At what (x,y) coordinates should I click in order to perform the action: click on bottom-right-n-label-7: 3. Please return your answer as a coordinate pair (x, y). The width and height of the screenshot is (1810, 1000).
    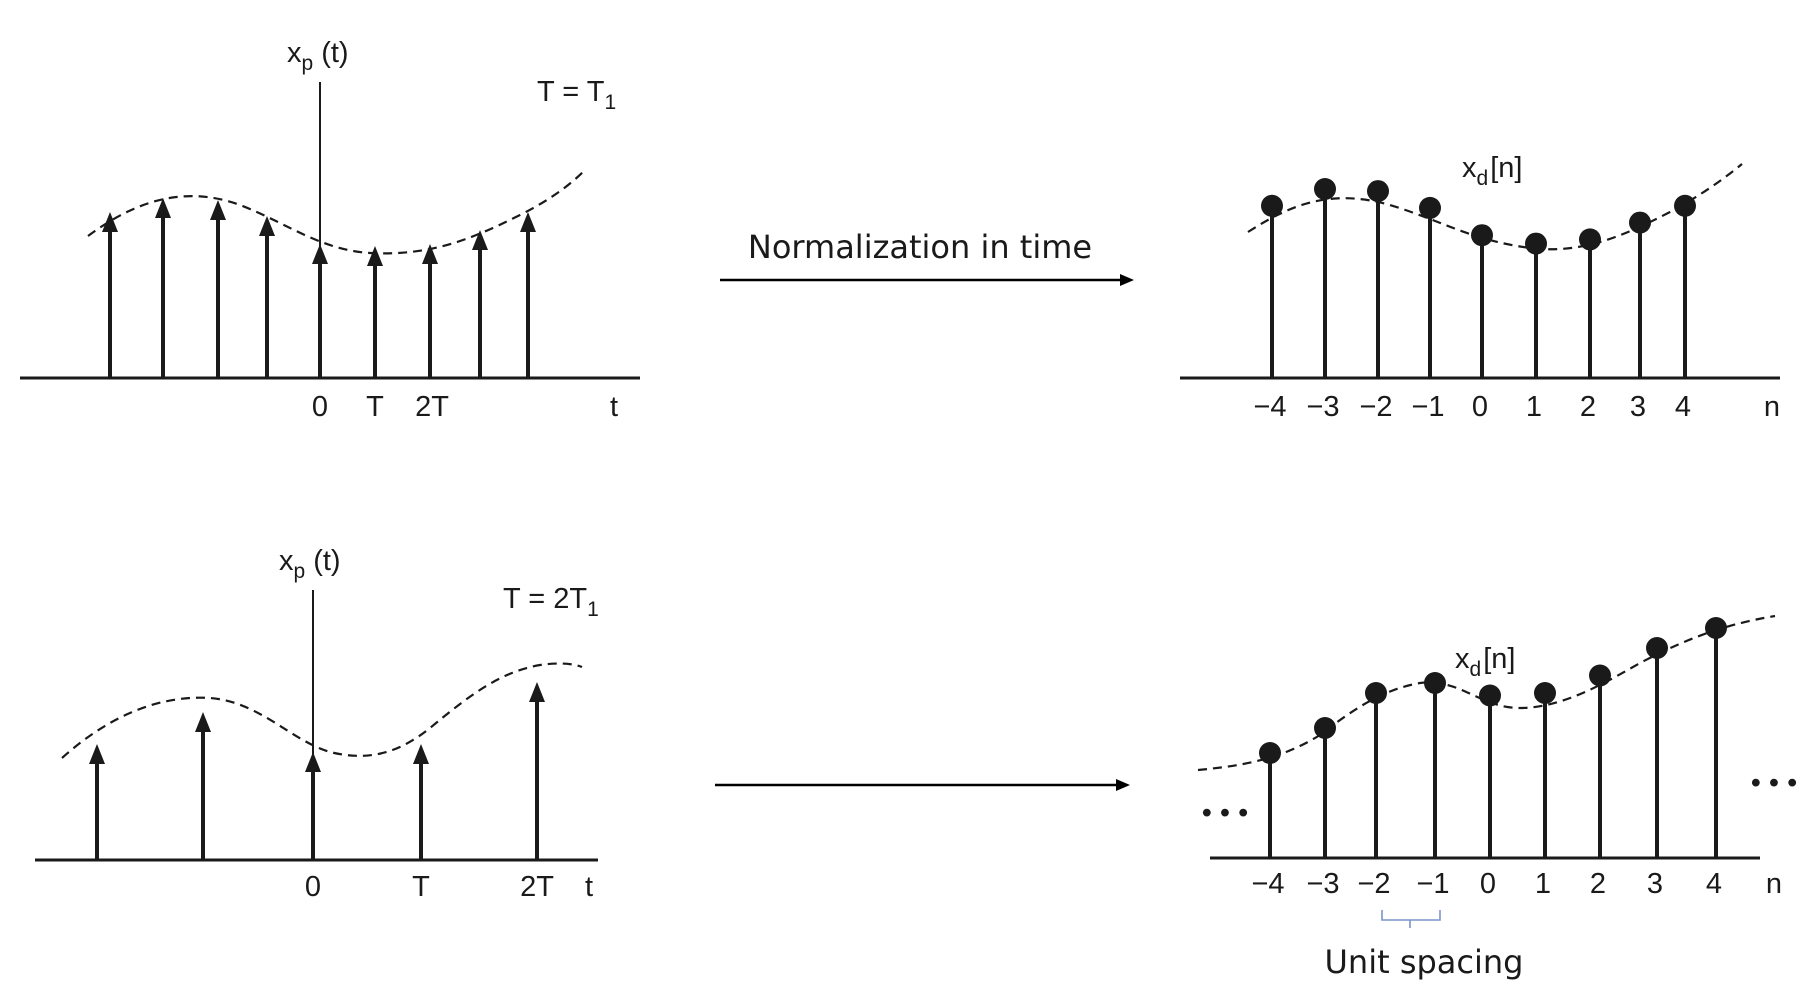
    Looking at the image, I should click on (1655, 884).